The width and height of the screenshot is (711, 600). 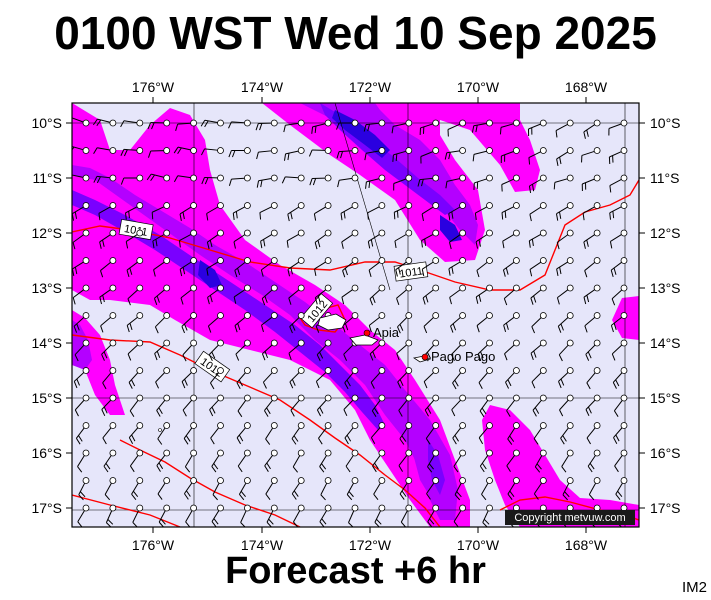 I want to click on lat-tick-label: 11°S, so click(x=664, y=178).